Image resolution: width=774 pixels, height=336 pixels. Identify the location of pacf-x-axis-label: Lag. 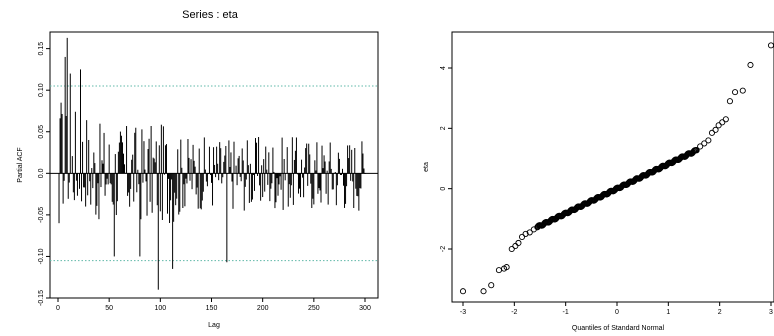
(214, 325).